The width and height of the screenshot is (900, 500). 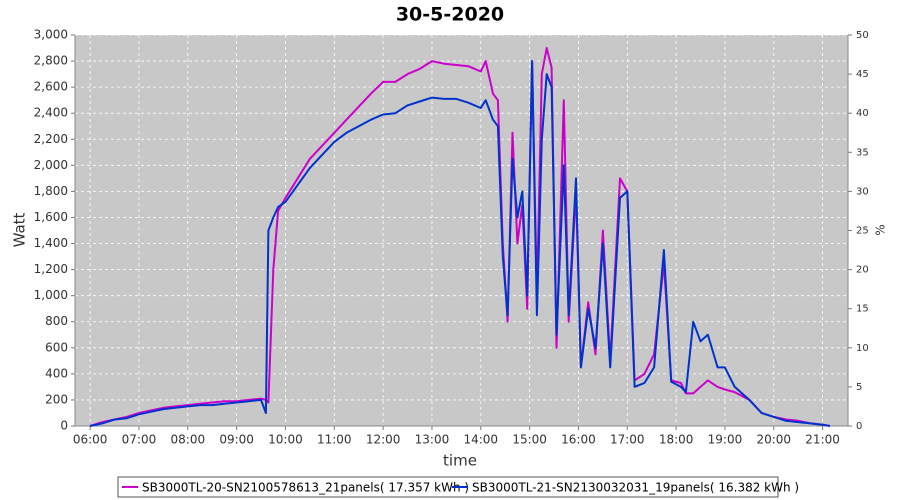 What do you see at coordinates (56, 373) in the screenshot?
I see `y-tick-label: 400` at bounding box center [56, 373].